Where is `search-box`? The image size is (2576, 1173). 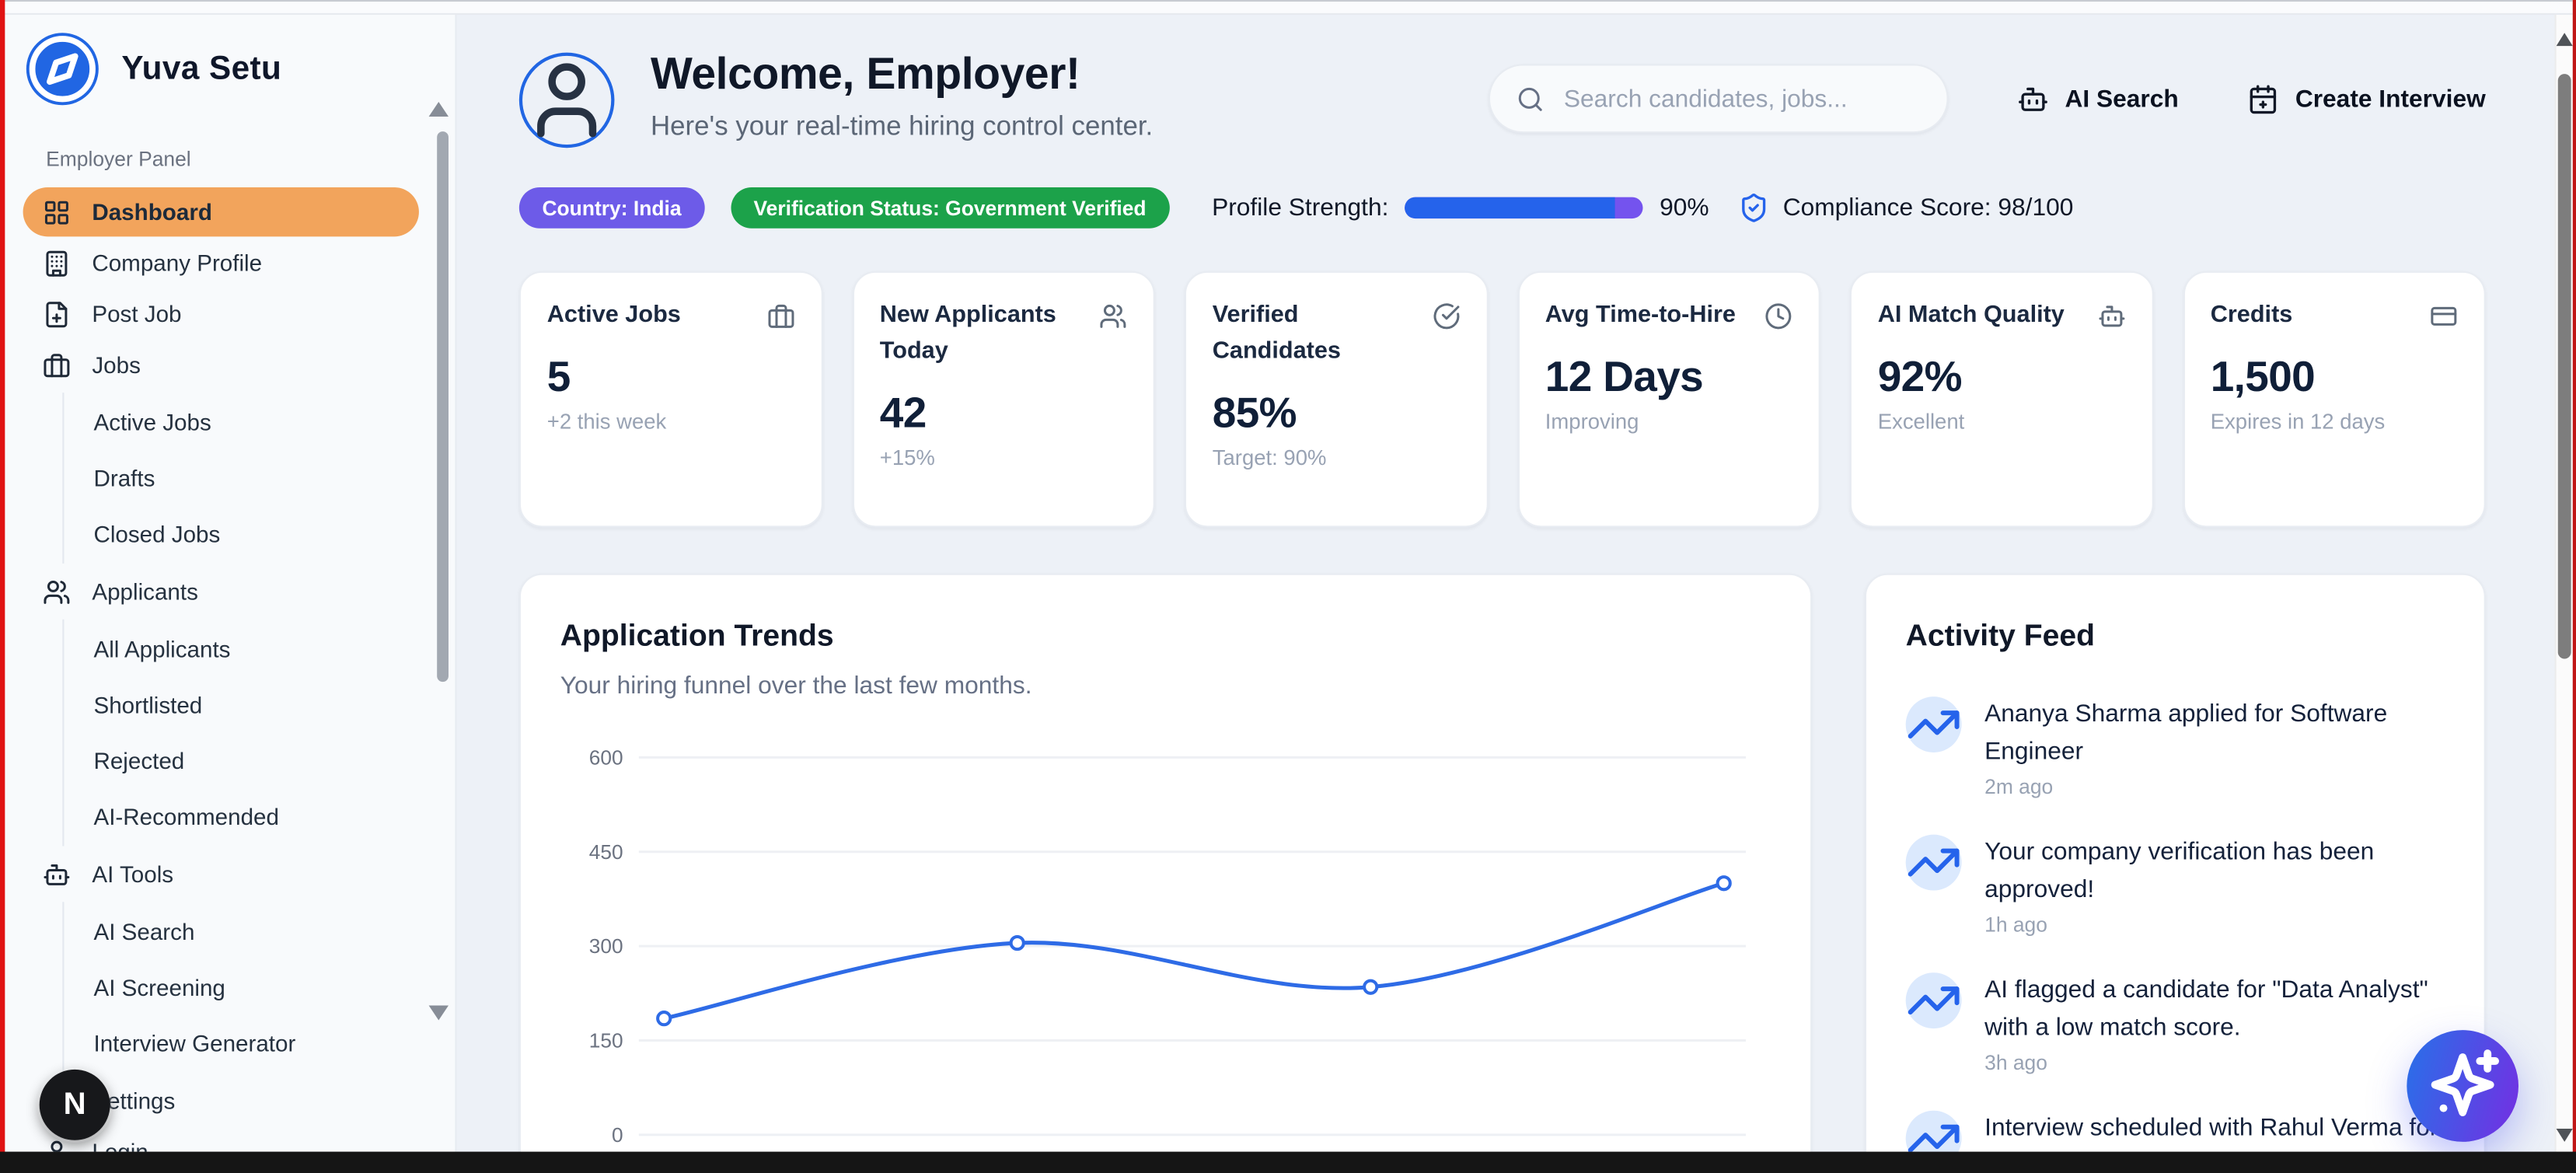 search-box is located at coordinates (1719, 99).